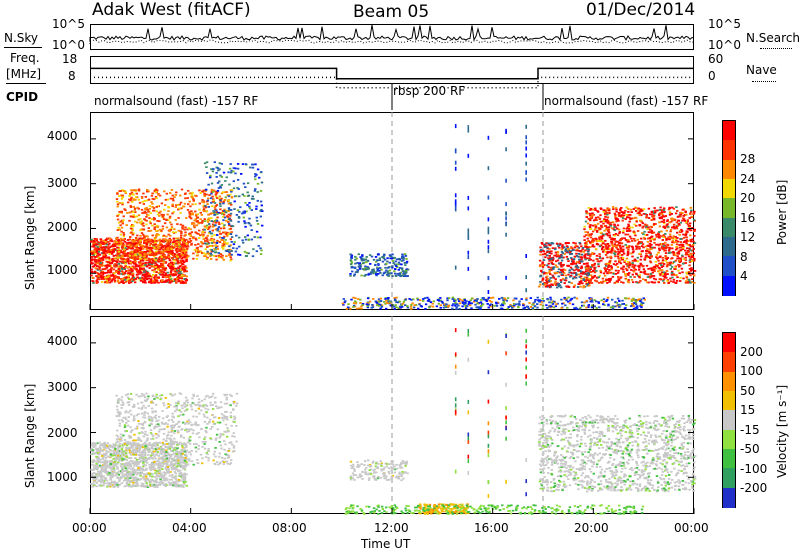 The width and height of the screenshot is (800, 554). I want to click on freq-panel-frame, so click(392, 70).